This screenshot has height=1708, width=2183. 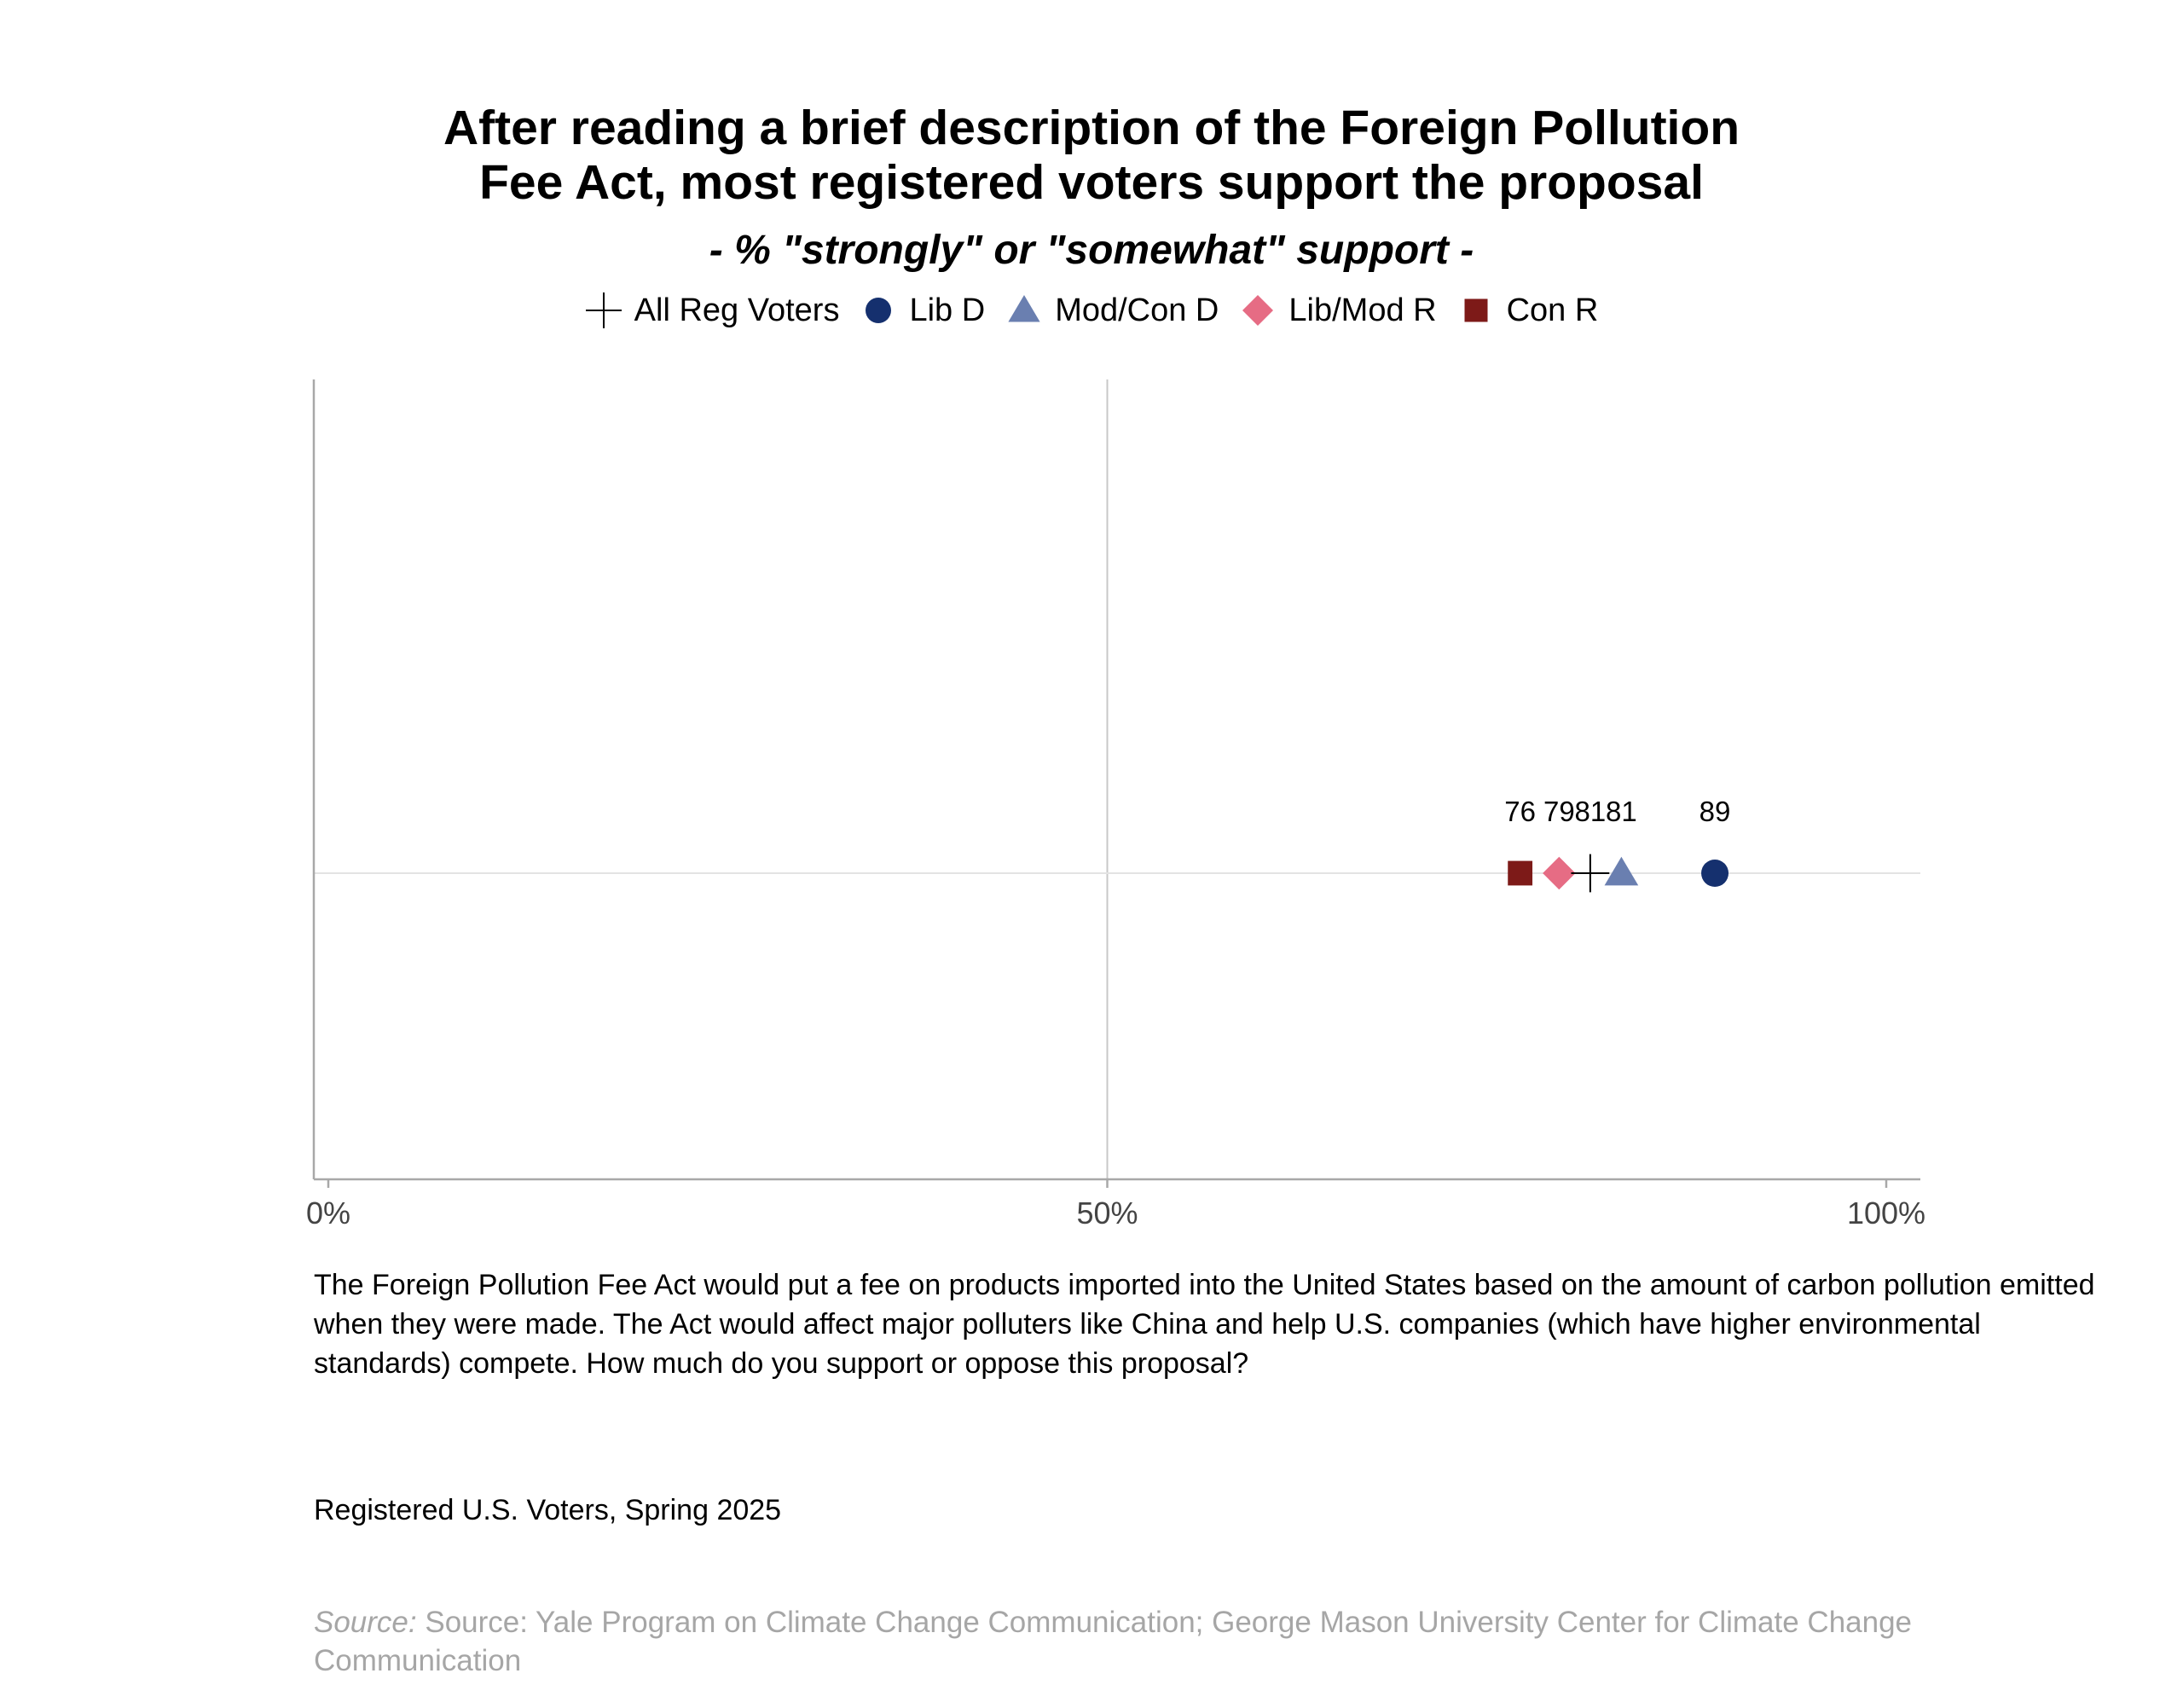 I want to click on data-point-mod-con-d, so click(x=1622, y=871).